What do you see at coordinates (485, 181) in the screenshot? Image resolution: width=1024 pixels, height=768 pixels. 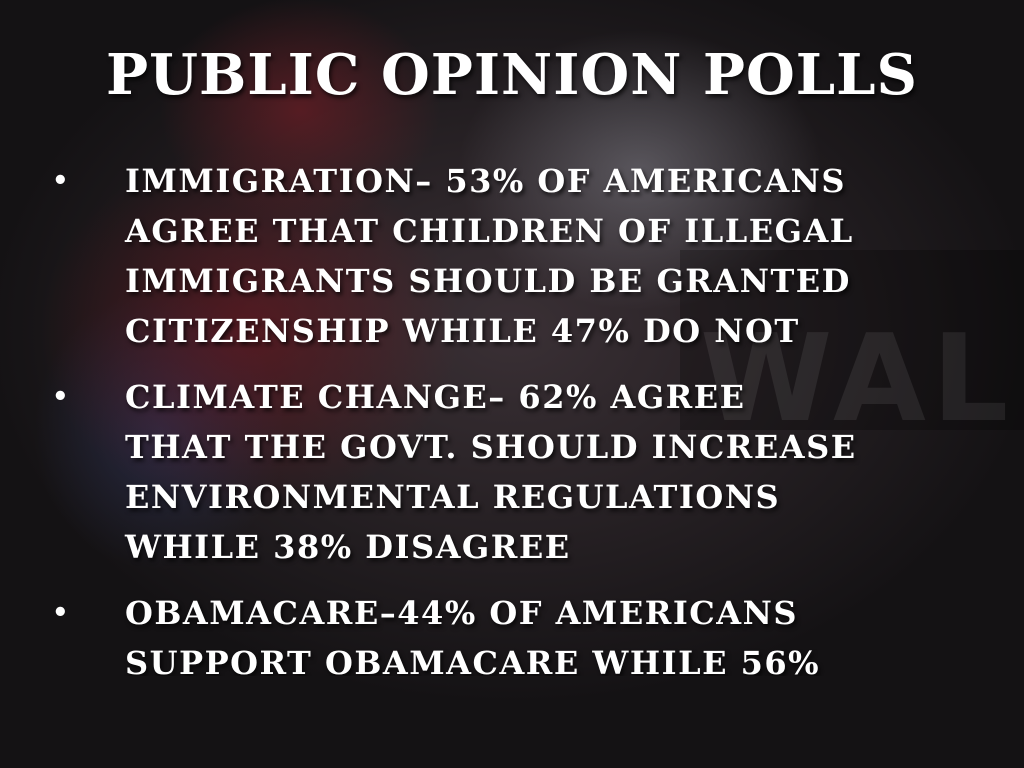 I see `bullet-text: IMMIGRATION– 53% OF AMERICANS` at bounding box center [485, 181].